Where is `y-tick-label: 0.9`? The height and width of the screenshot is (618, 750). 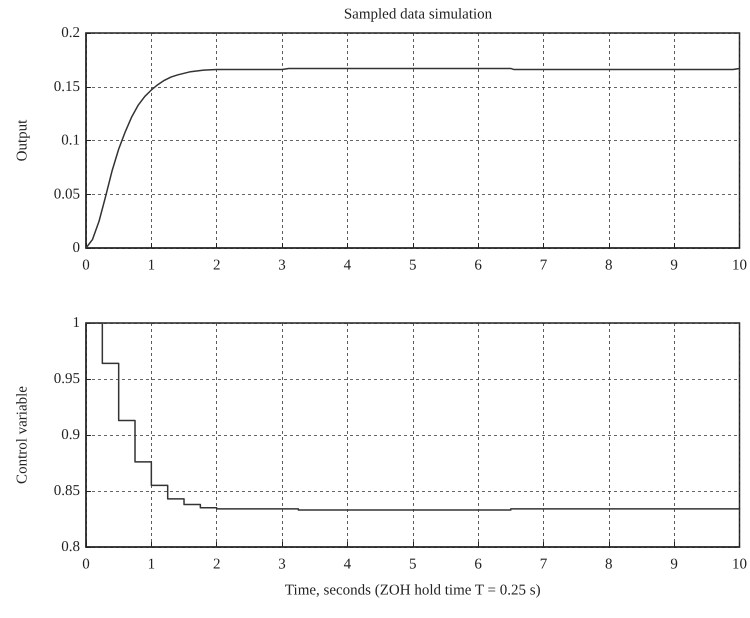 y-tick-label: 0.9 is located at coordinates (70, 435).